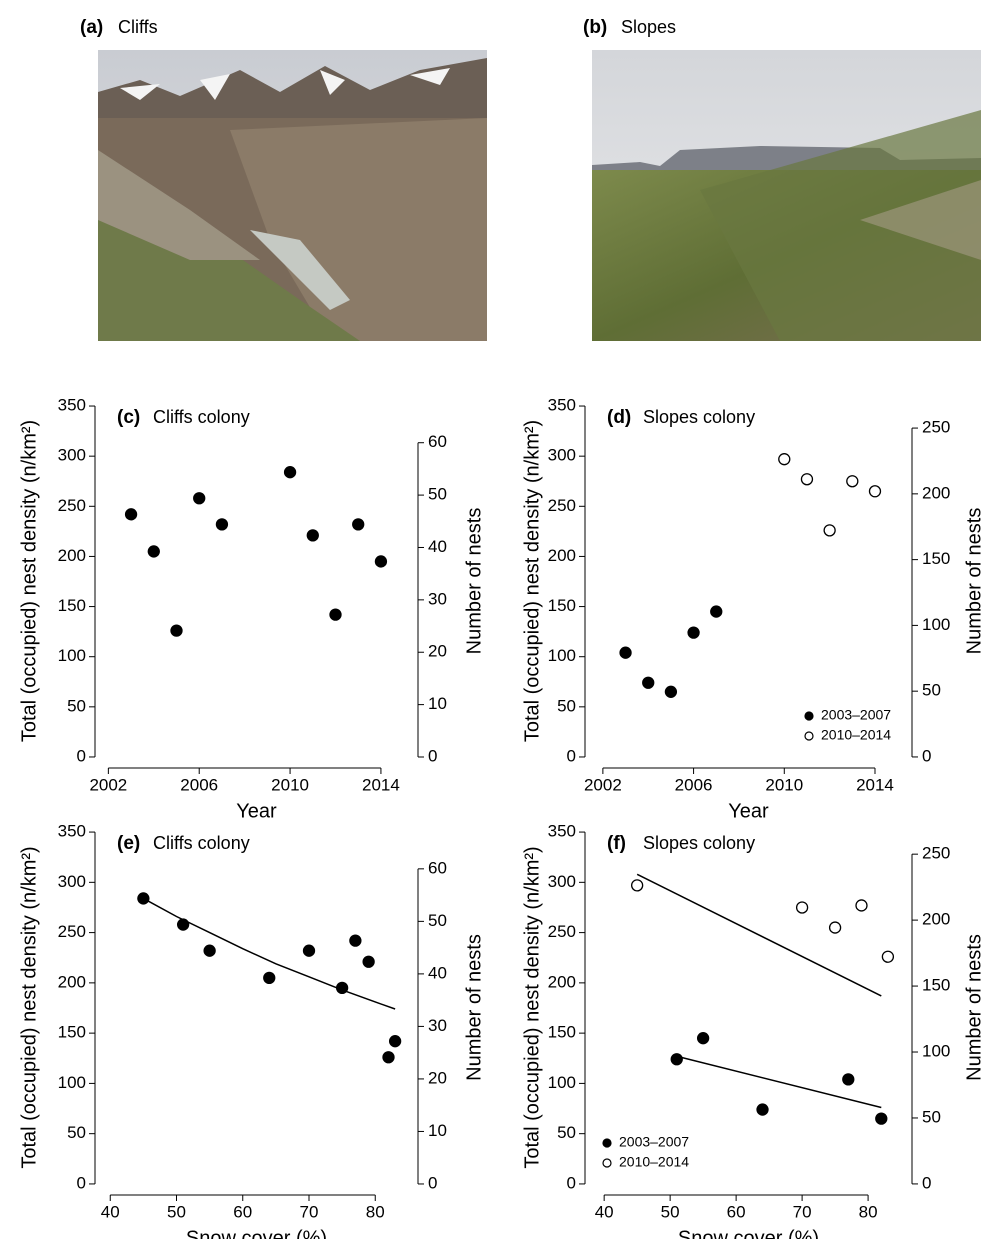 The width and height of the screenshot is (988, 1244). What do you see at coordinates (292, 195) in the screenshot?
I see `photo-cliffs` at bounding box center [292, 195].